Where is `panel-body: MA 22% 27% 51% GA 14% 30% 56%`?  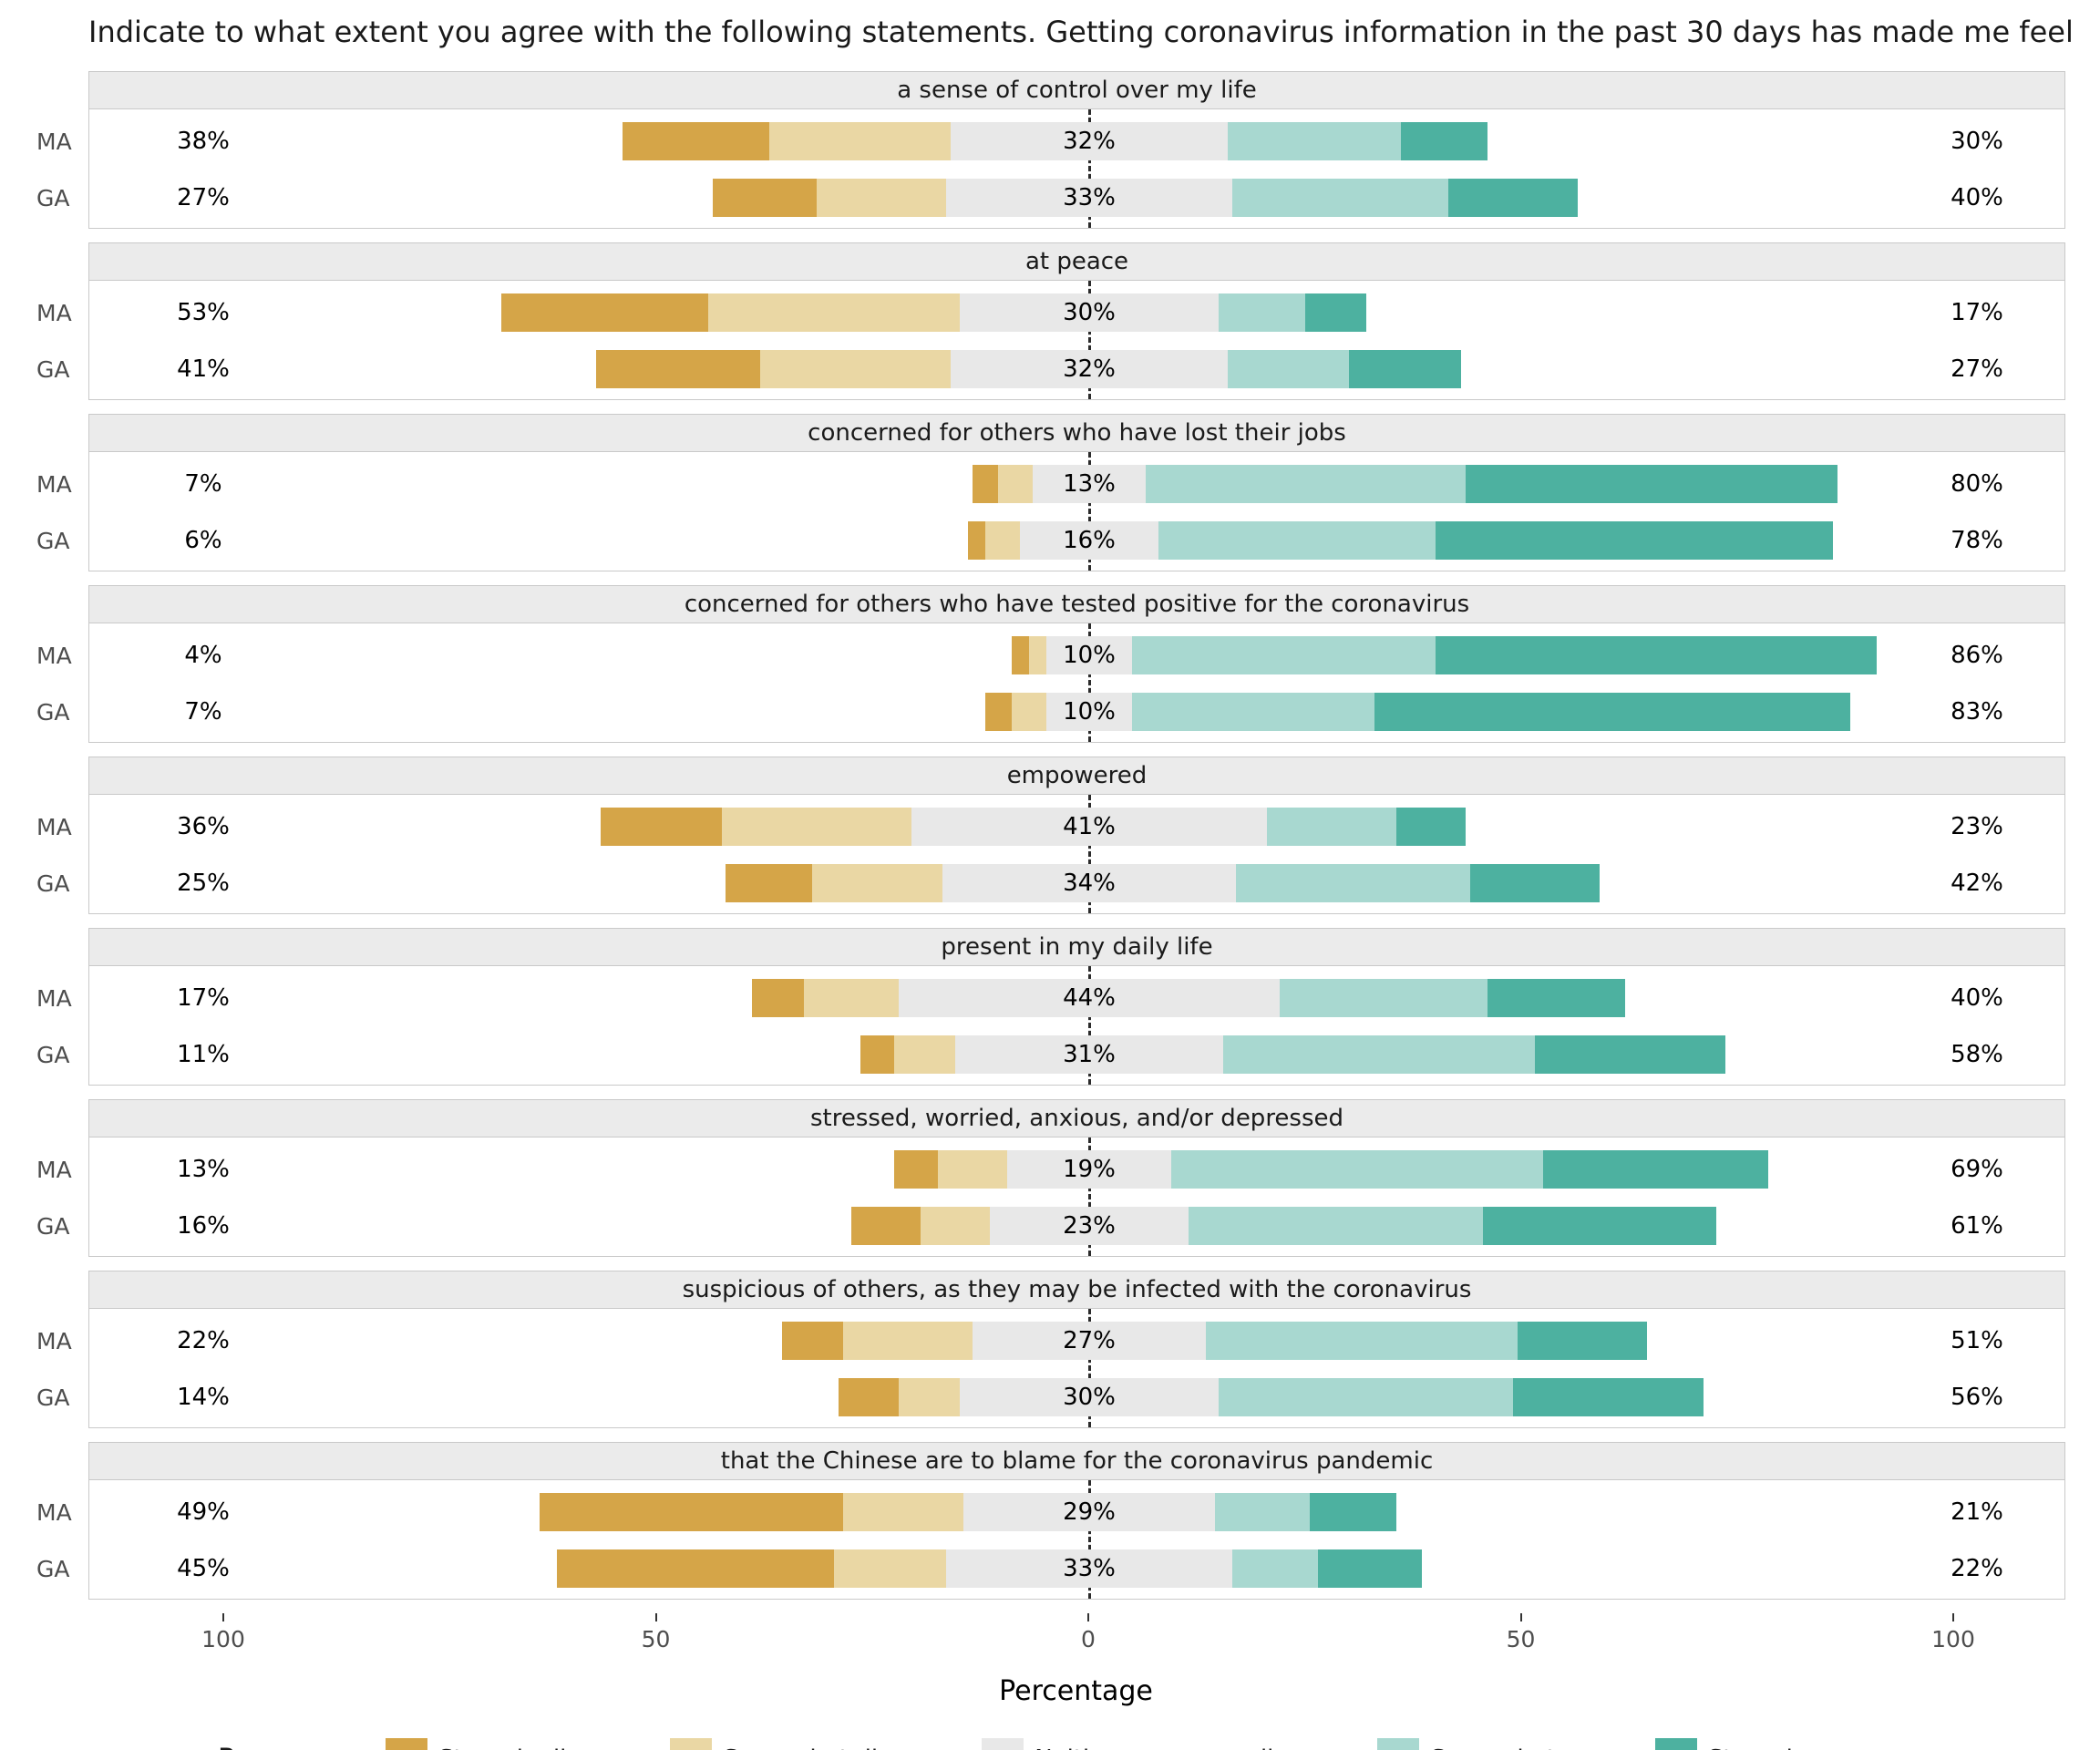
panel-body: MA 22% 27% 51% GA 14% 30% 56% is located at coordinates (1050, 1368).